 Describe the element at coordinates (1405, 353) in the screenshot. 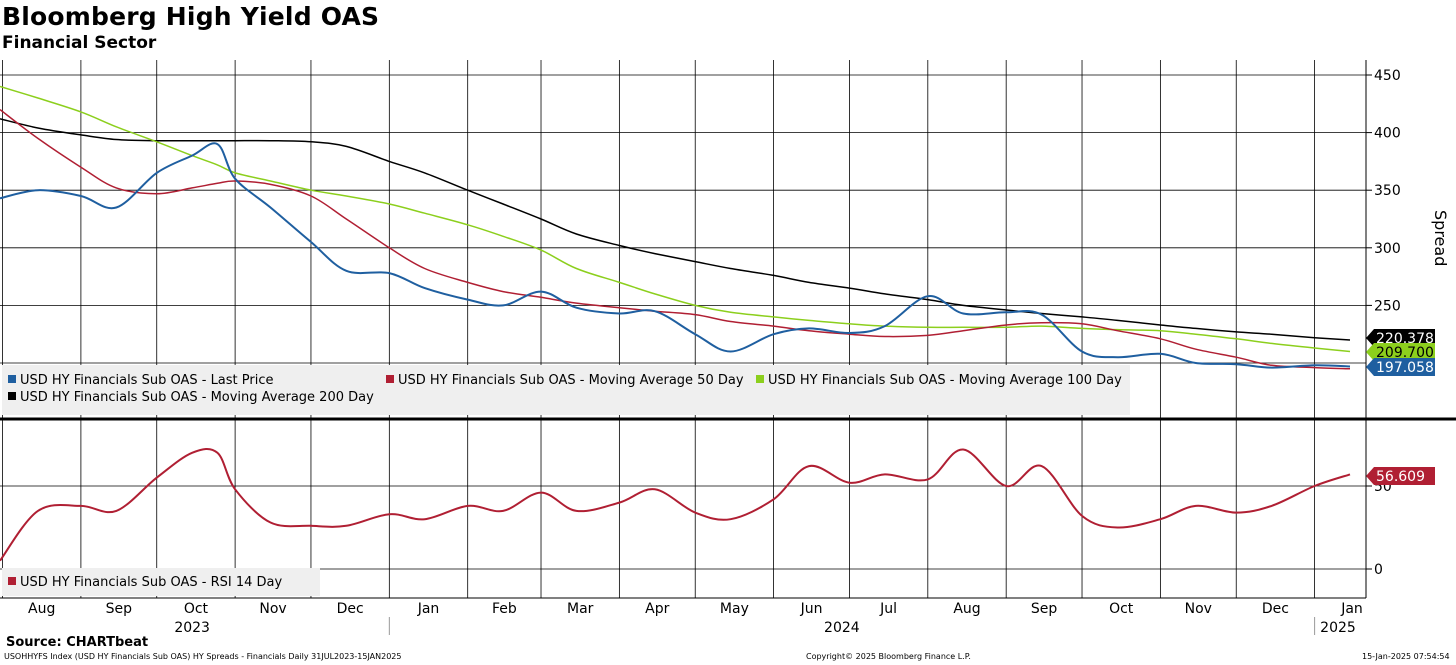

I see `ma100-value-tag-text: 209.700` at that location.